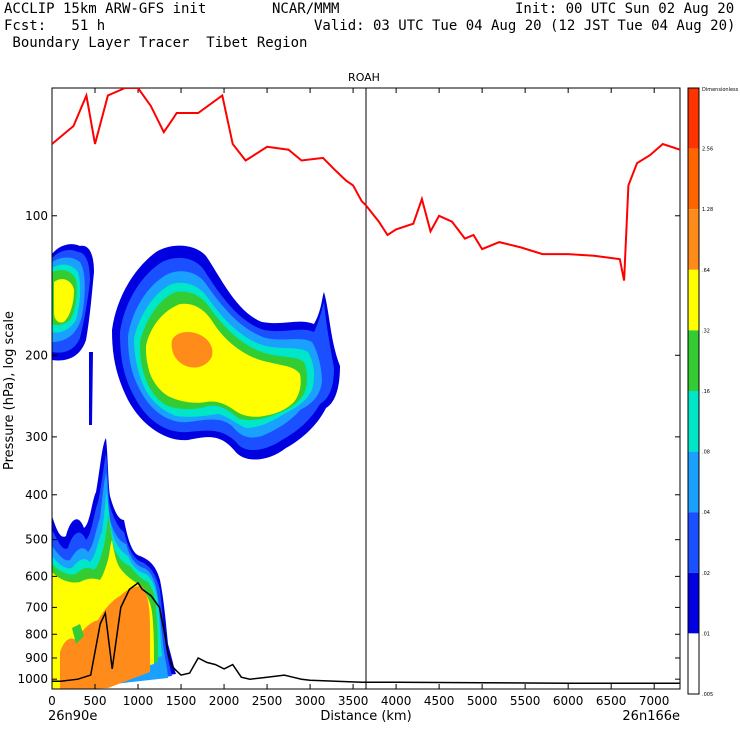 The width and height of the screenshot is (740, 740). I want to click on x-end-label: 26n166e, so click(651, 716).